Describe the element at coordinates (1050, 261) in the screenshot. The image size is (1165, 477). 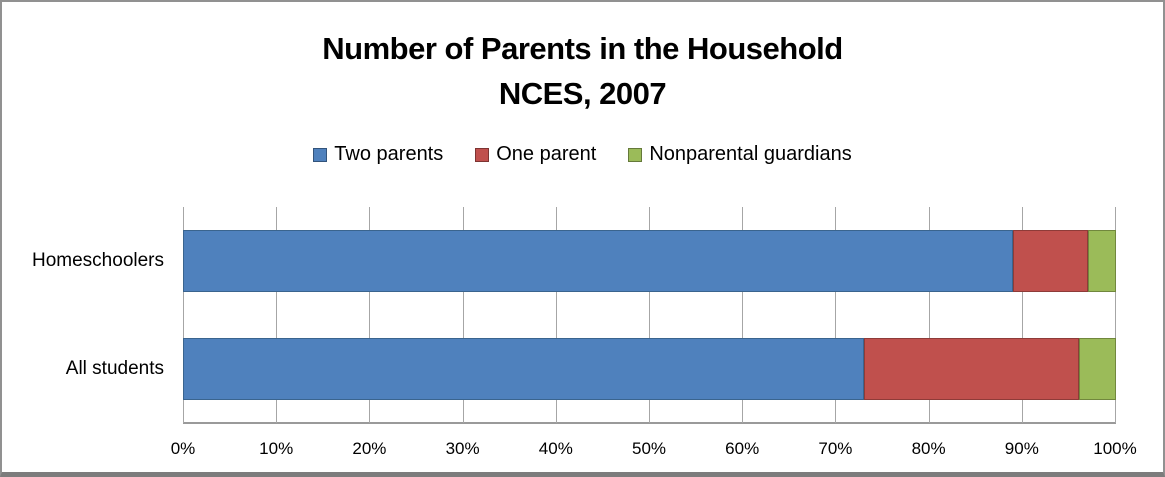
I see `bar-segment-homeschoolers-one-parent` at that location.